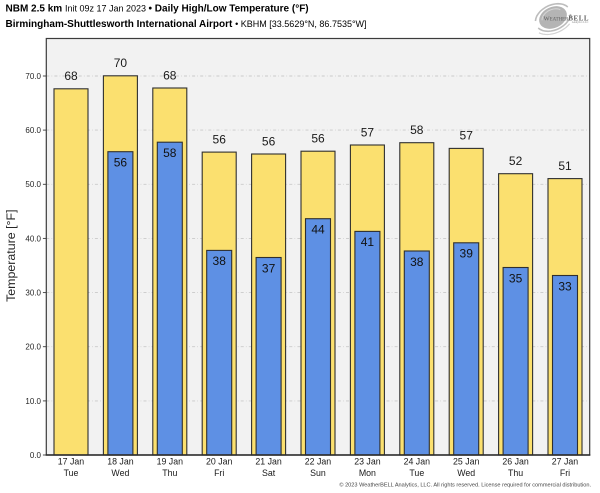 The image size is (600, 493). Describe the element at coordinates (11, 255) in the screenshot. I see `svg-text: Temperature [°F]` at that location.